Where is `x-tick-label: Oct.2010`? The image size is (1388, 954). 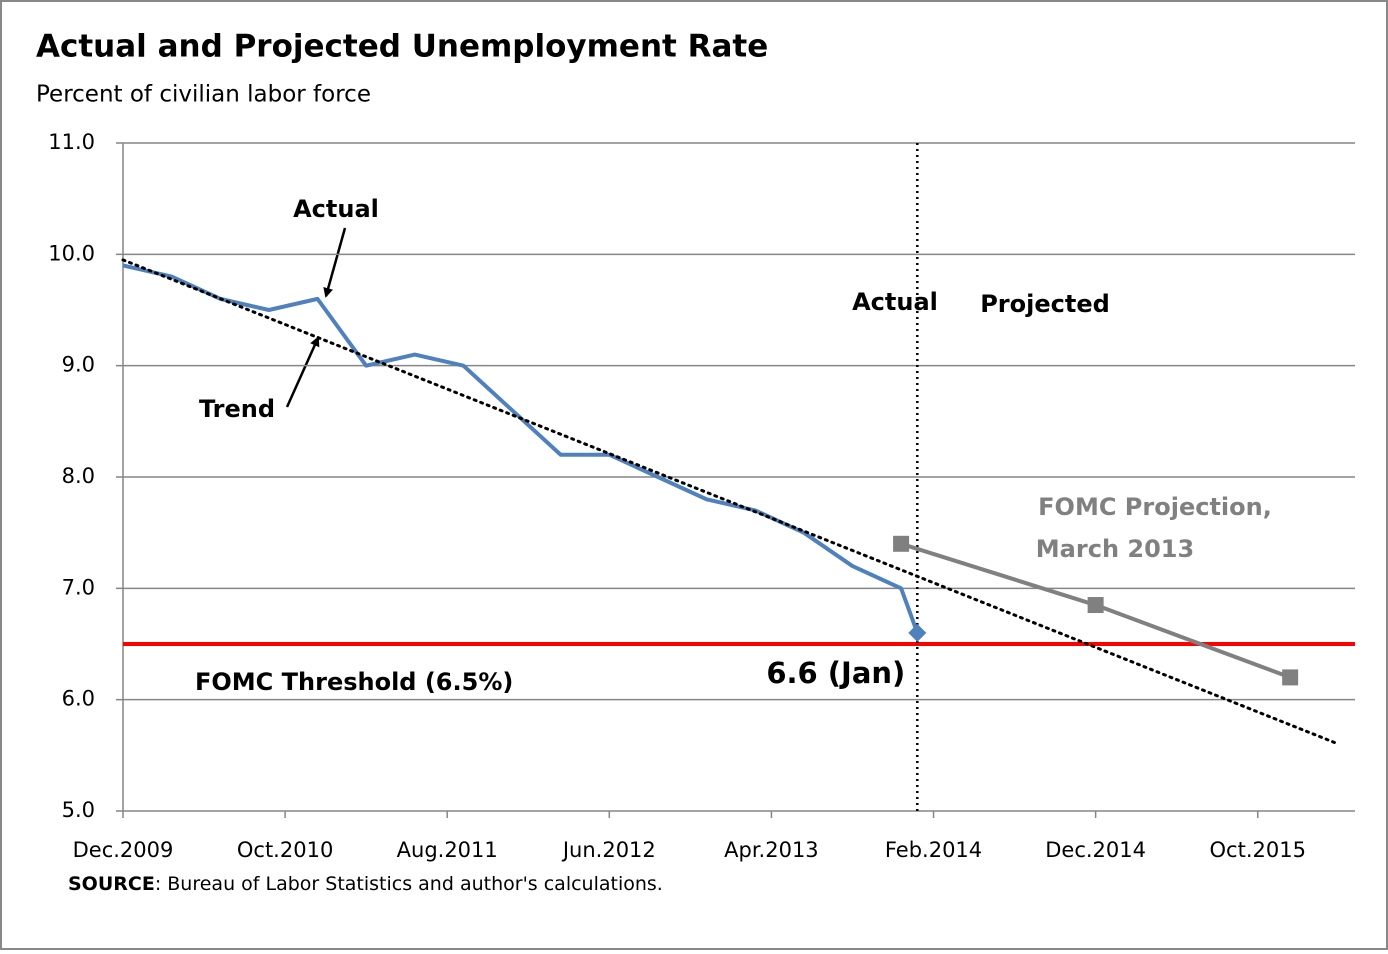 x-tick-label: Oct.2010 is located at coordinates (285, 850).